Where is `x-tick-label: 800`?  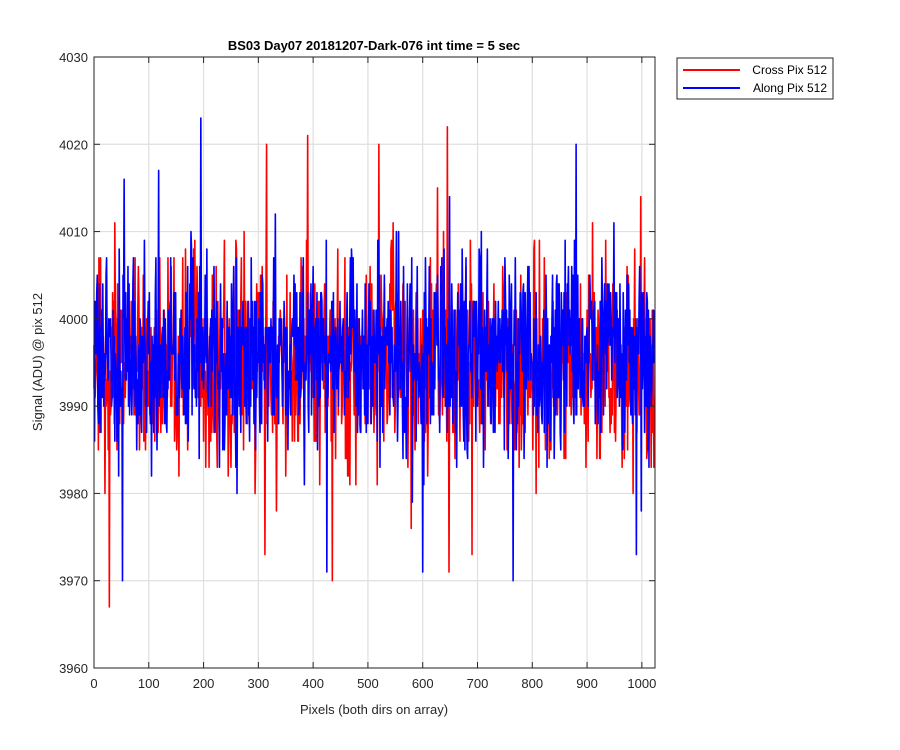 x-tick-label: 800 is located at coordinates (532, 683).